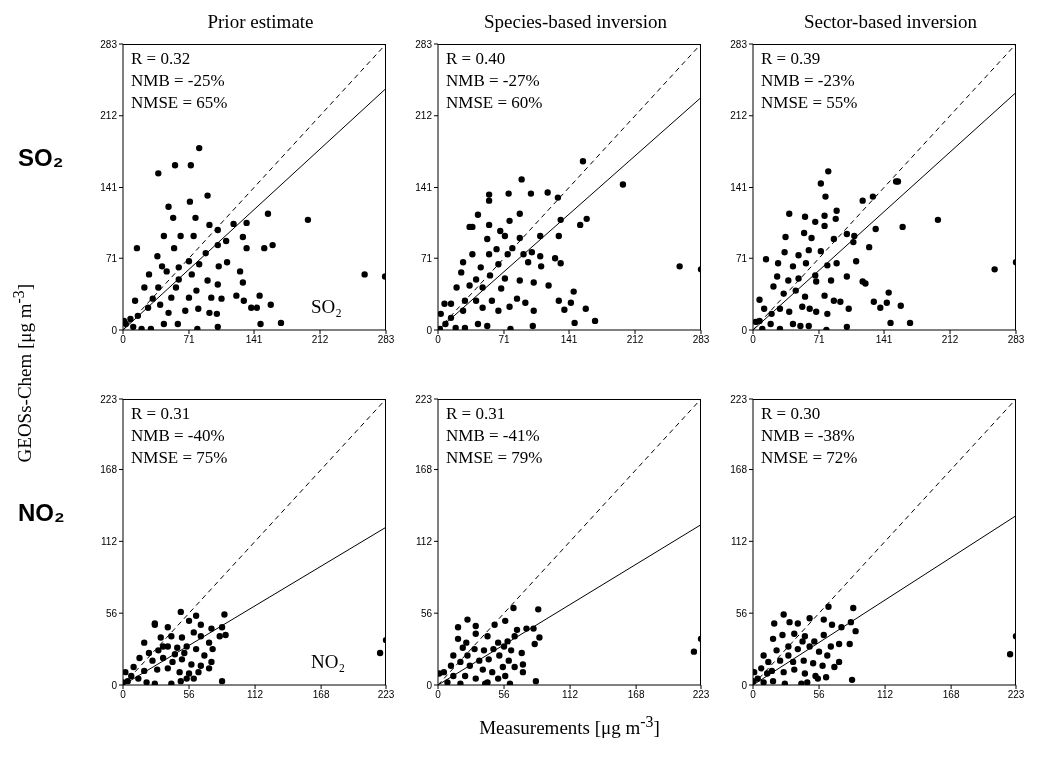  I want to click on x-axis-title: Measurements [μg m$^{-3}$], so click(569, 726).